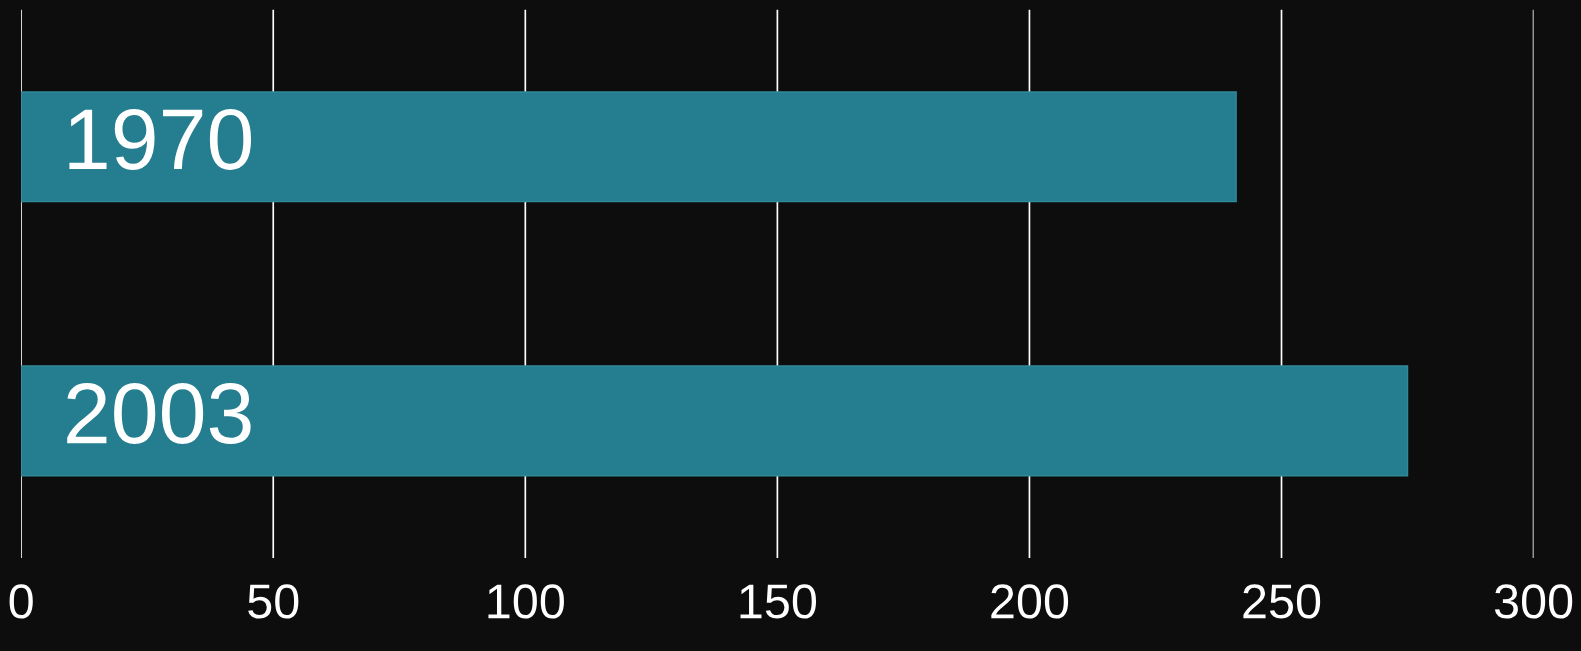  What do you see at coordinates (778, 601) in the screenshot?
I see `x-tick-label: 150` at bounding box center [778, 601].